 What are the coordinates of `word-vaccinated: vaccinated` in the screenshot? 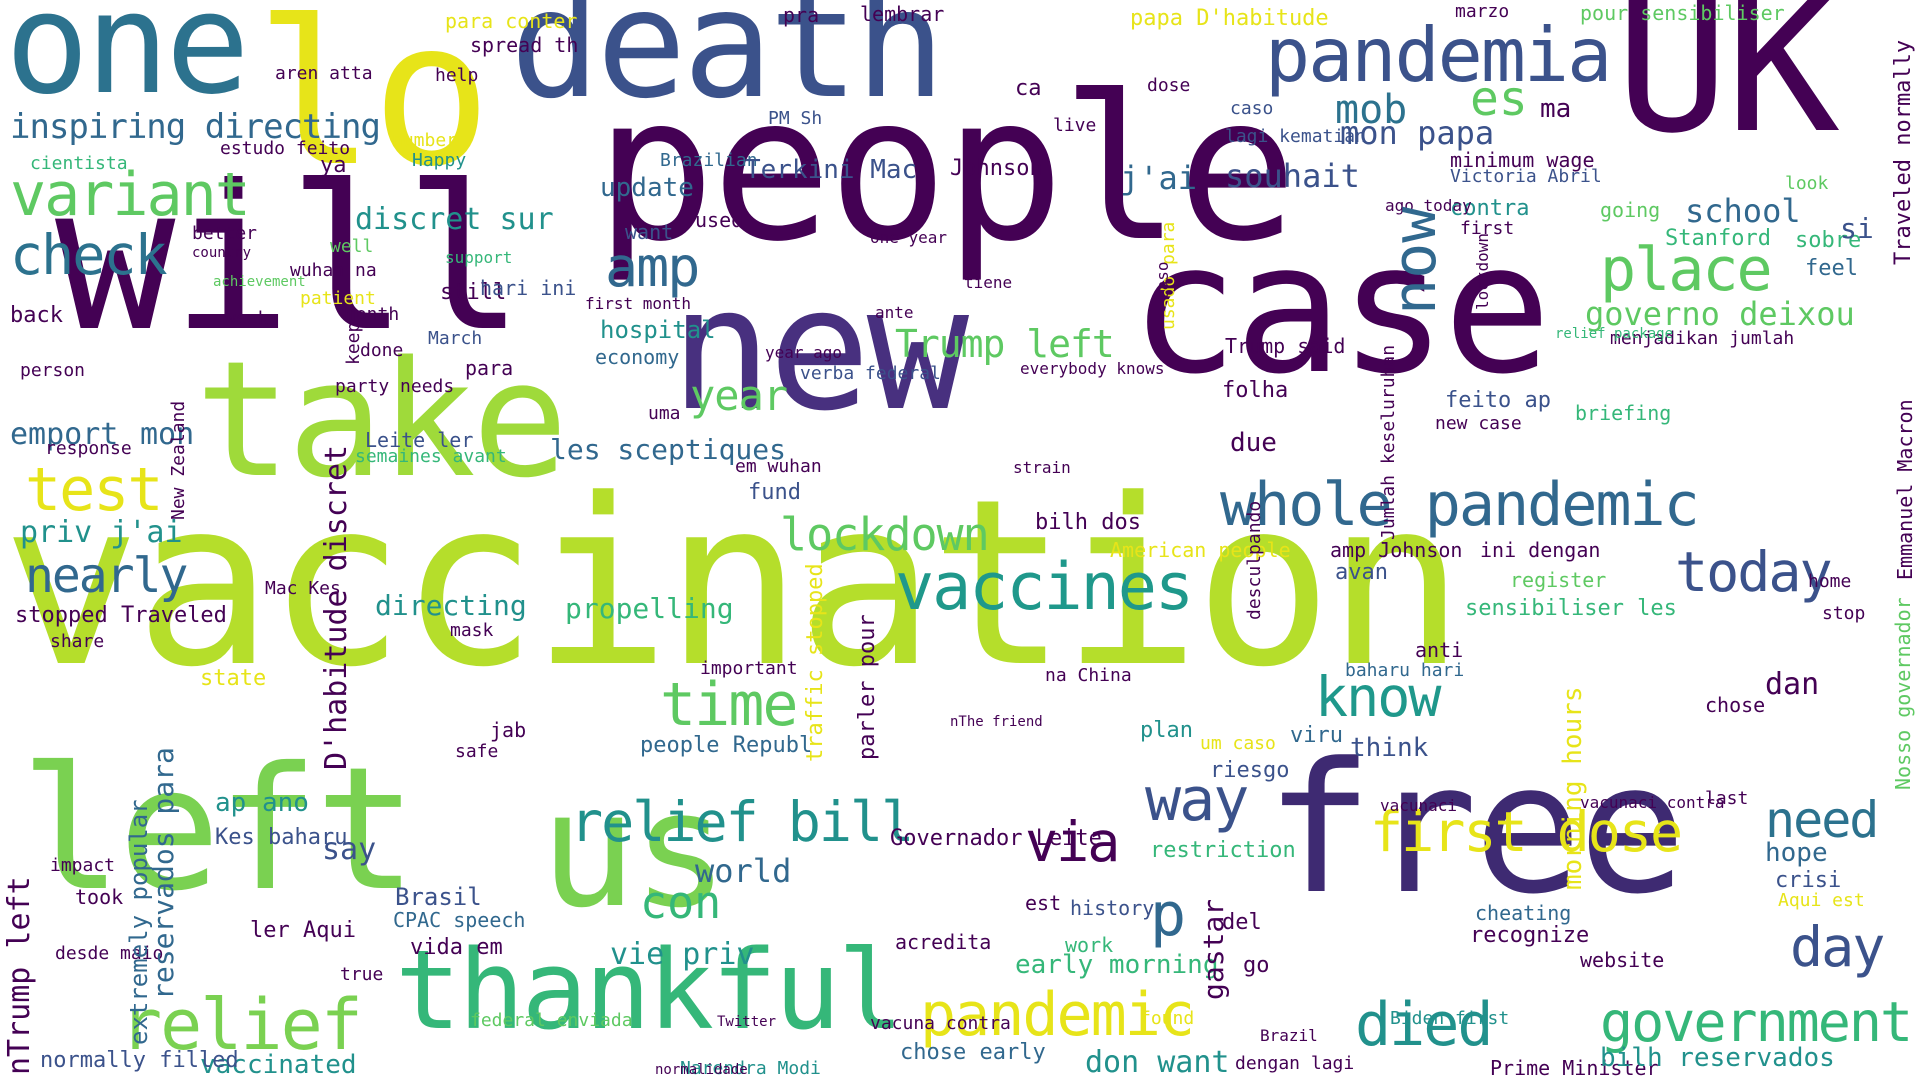 It's located at (278, 1065).